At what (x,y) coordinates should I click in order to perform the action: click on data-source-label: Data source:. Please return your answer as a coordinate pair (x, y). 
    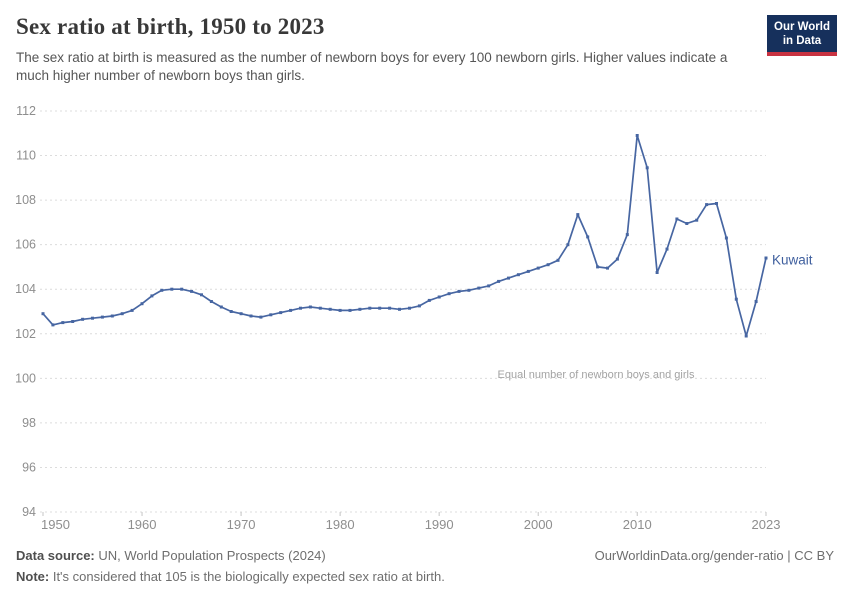
    Looking at the image, I should click on (55, 555).